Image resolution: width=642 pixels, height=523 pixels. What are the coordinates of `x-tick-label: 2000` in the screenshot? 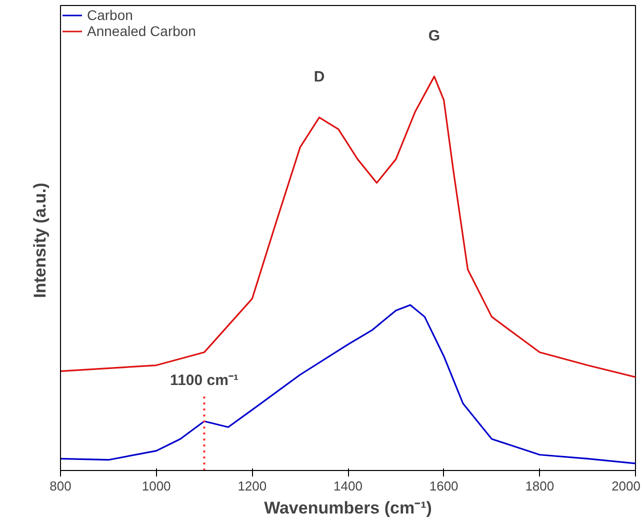 It's located at (626, 486).